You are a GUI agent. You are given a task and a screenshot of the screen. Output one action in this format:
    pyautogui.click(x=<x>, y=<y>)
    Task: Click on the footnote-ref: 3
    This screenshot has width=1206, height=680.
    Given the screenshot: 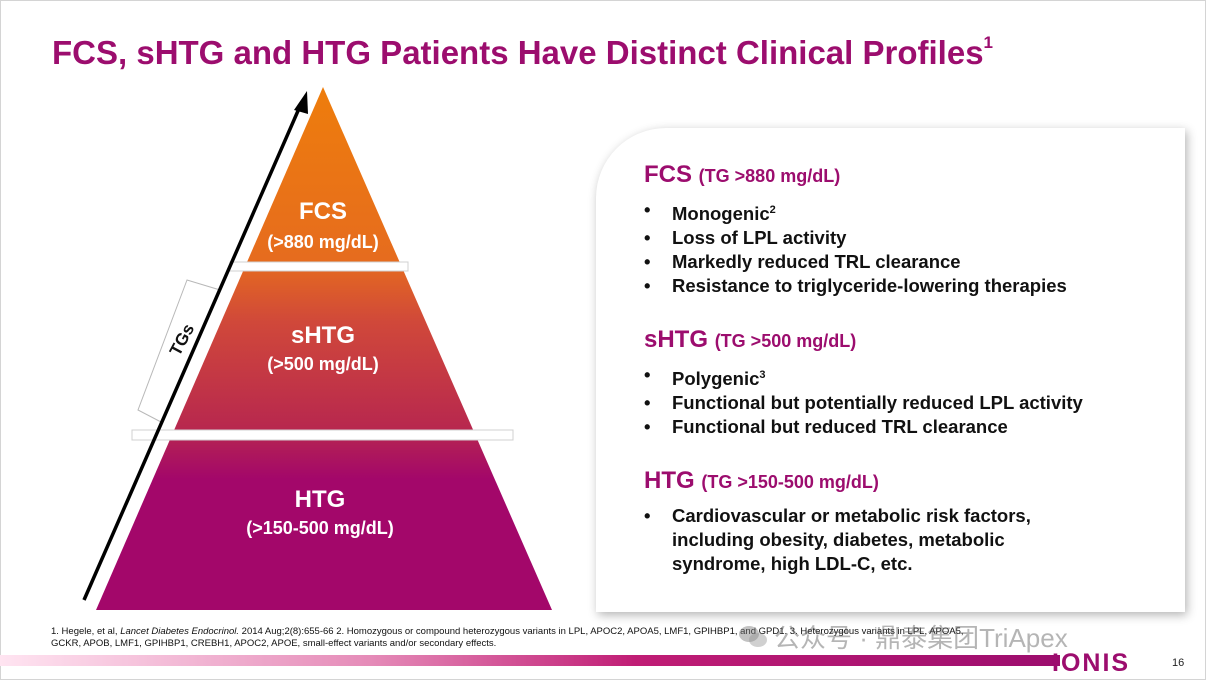 What is the action you would take?
    pyautogui.click(x=762, y=375)
    